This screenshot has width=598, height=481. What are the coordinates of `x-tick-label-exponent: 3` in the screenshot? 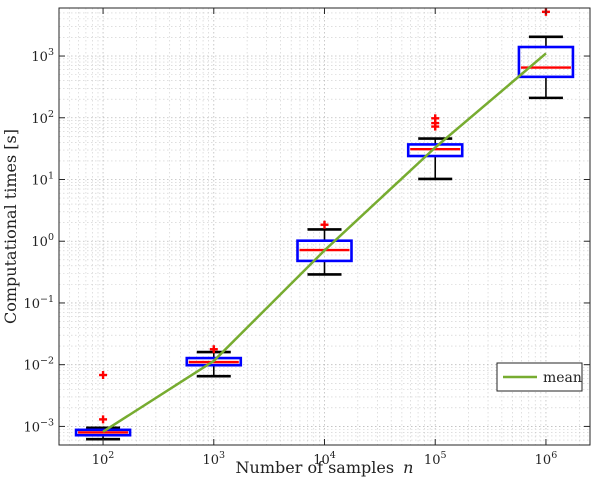 It's located at (222, 455).